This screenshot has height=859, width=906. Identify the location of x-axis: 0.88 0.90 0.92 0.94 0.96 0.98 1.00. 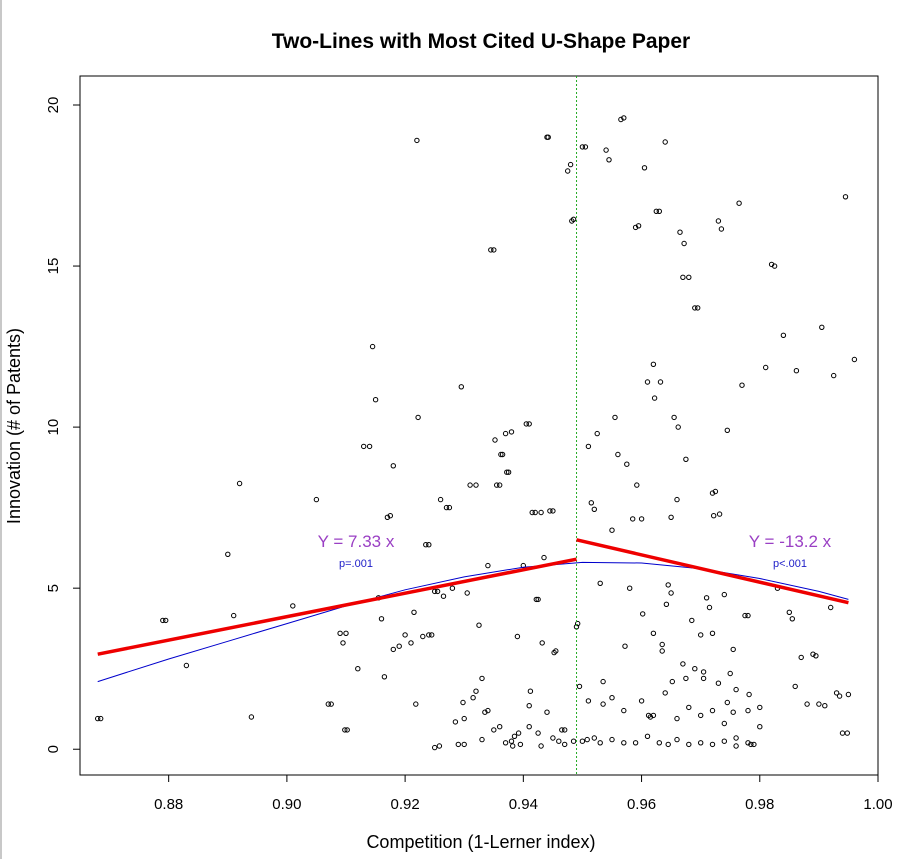
(523, 794).